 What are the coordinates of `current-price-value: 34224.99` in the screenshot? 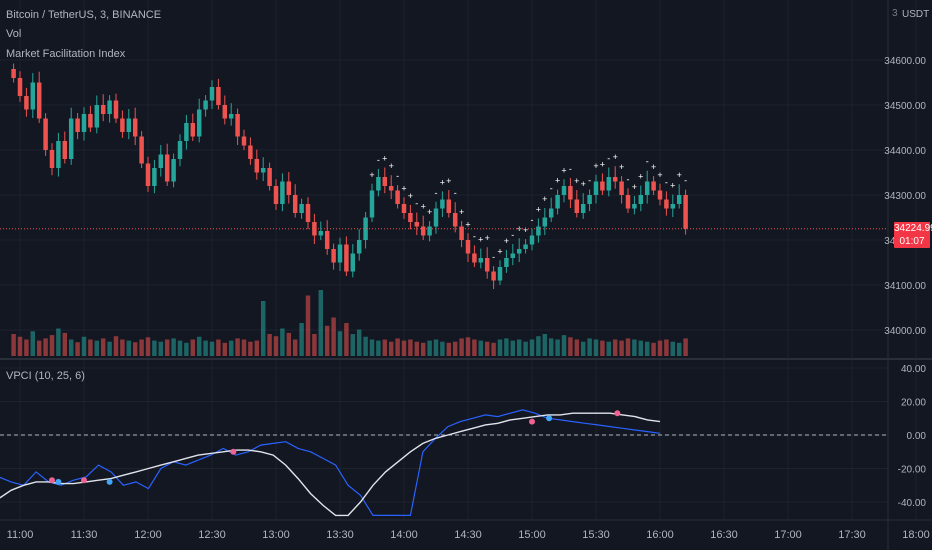 It's located at (913, 228).